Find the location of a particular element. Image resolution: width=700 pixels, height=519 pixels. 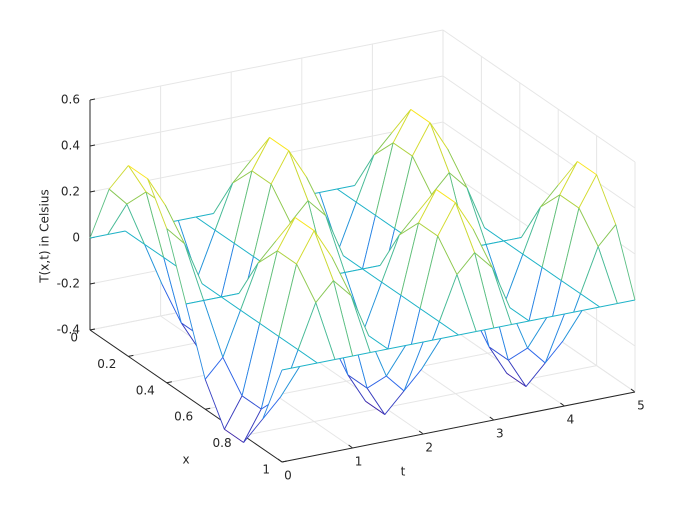

x-tick is located at coordinates (169, 382).